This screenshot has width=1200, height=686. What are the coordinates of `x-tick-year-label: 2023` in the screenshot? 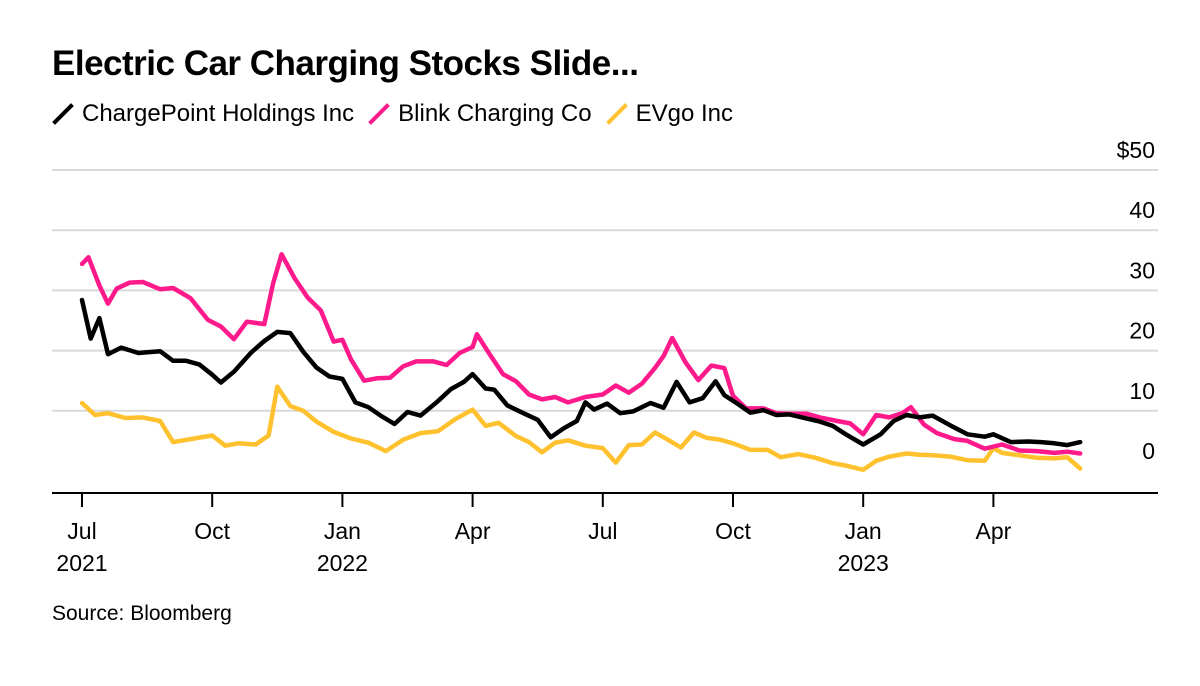 It's located at (863, 563).